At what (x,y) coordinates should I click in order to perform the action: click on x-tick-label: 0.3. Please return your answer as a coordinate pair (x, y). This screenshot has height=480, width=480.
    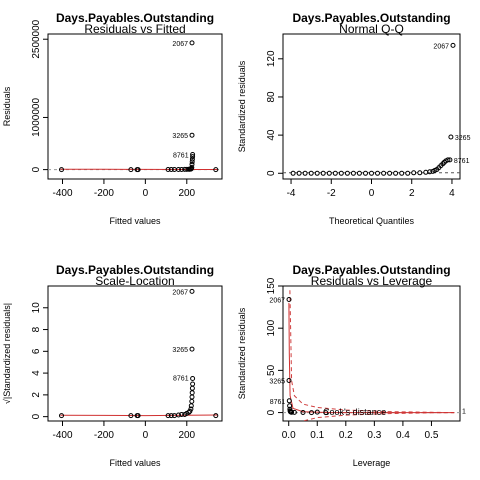
    Looking at the image, I should click on (374, 435).